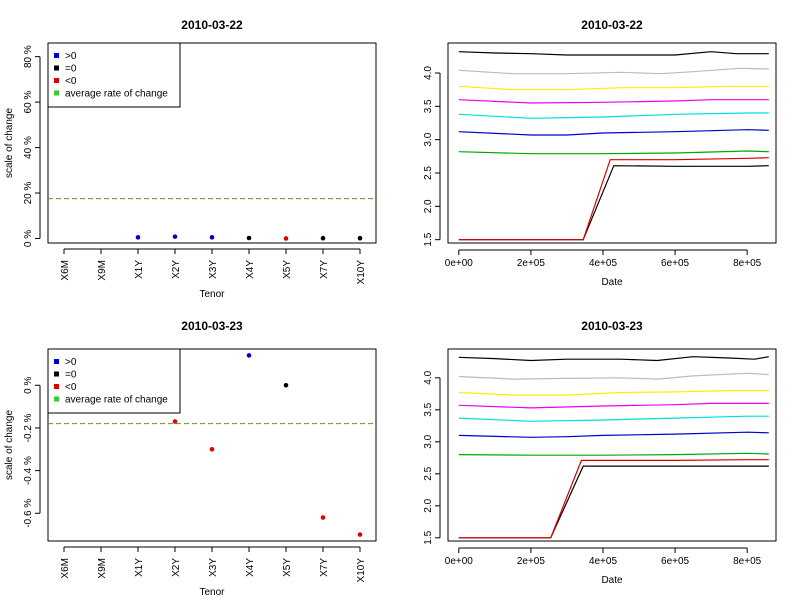 The height and width of the screenshot is (600, 800). Describe the element at coordinates (287, 269) in the screenshot. I see `x-tick-label: X5Y` at that location.